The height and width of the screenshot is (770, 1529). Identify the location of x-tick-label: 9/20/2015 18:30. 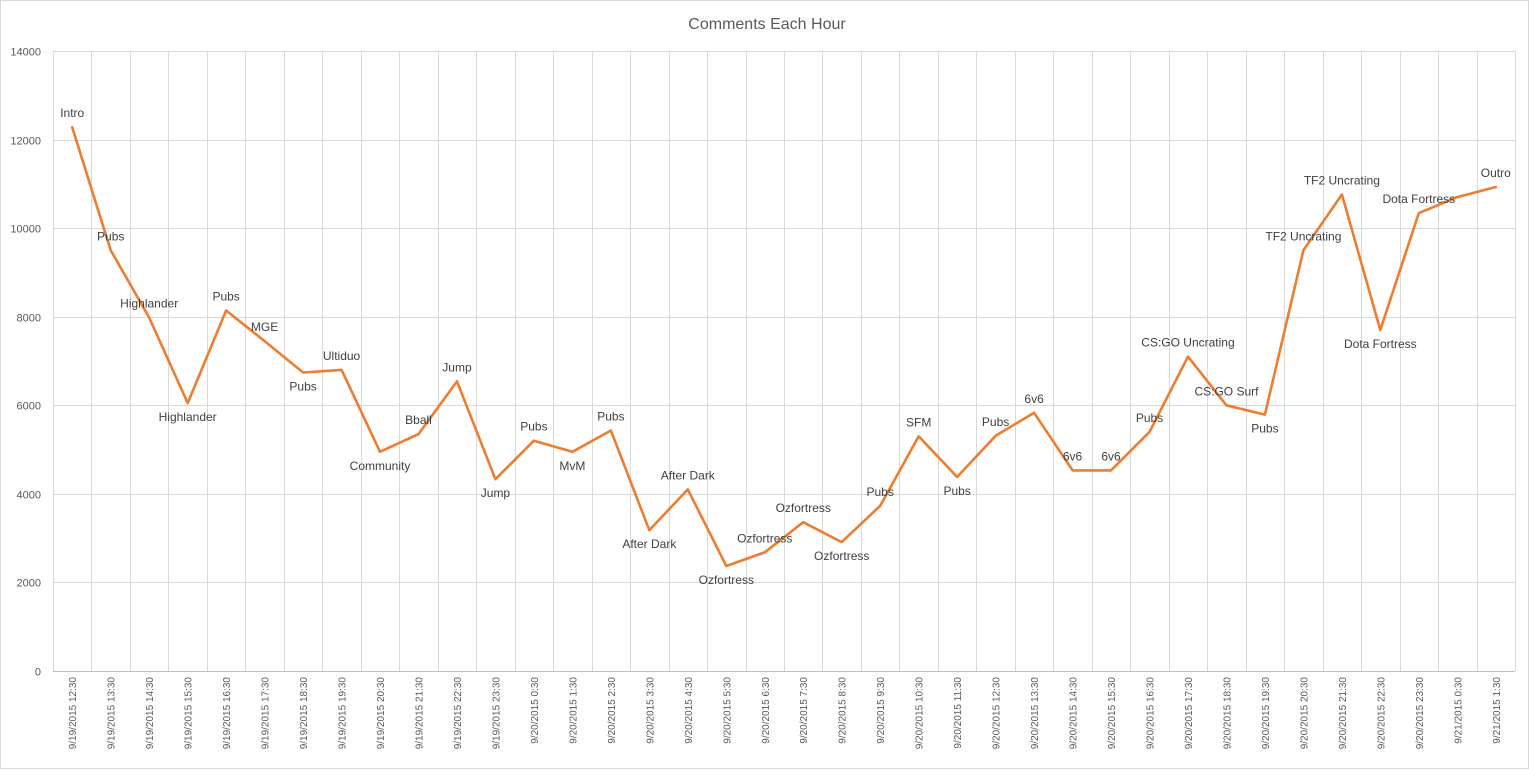
(1227, 713).